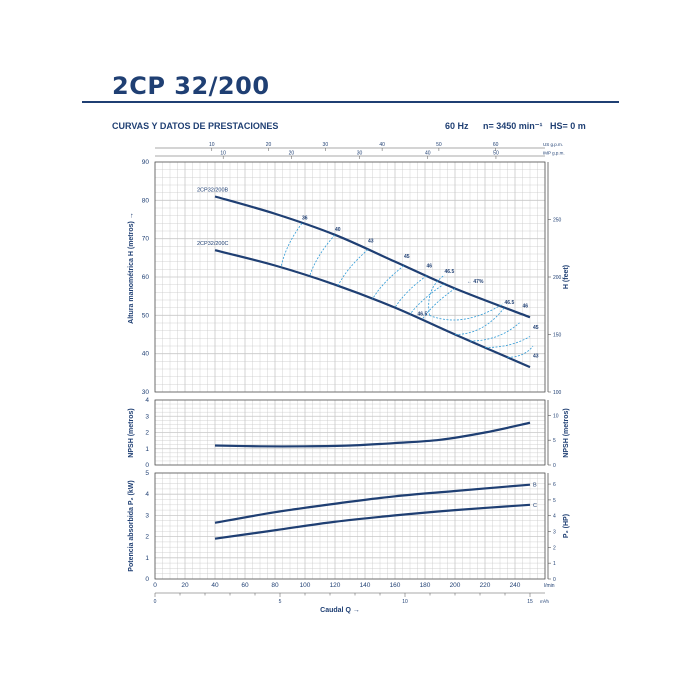 This screenshot has width=700, height=700. What do you see at coordinates (146, 354) in the screenshot?
I see `head-y-tick-label: 40` at bounding box center [146, 354].